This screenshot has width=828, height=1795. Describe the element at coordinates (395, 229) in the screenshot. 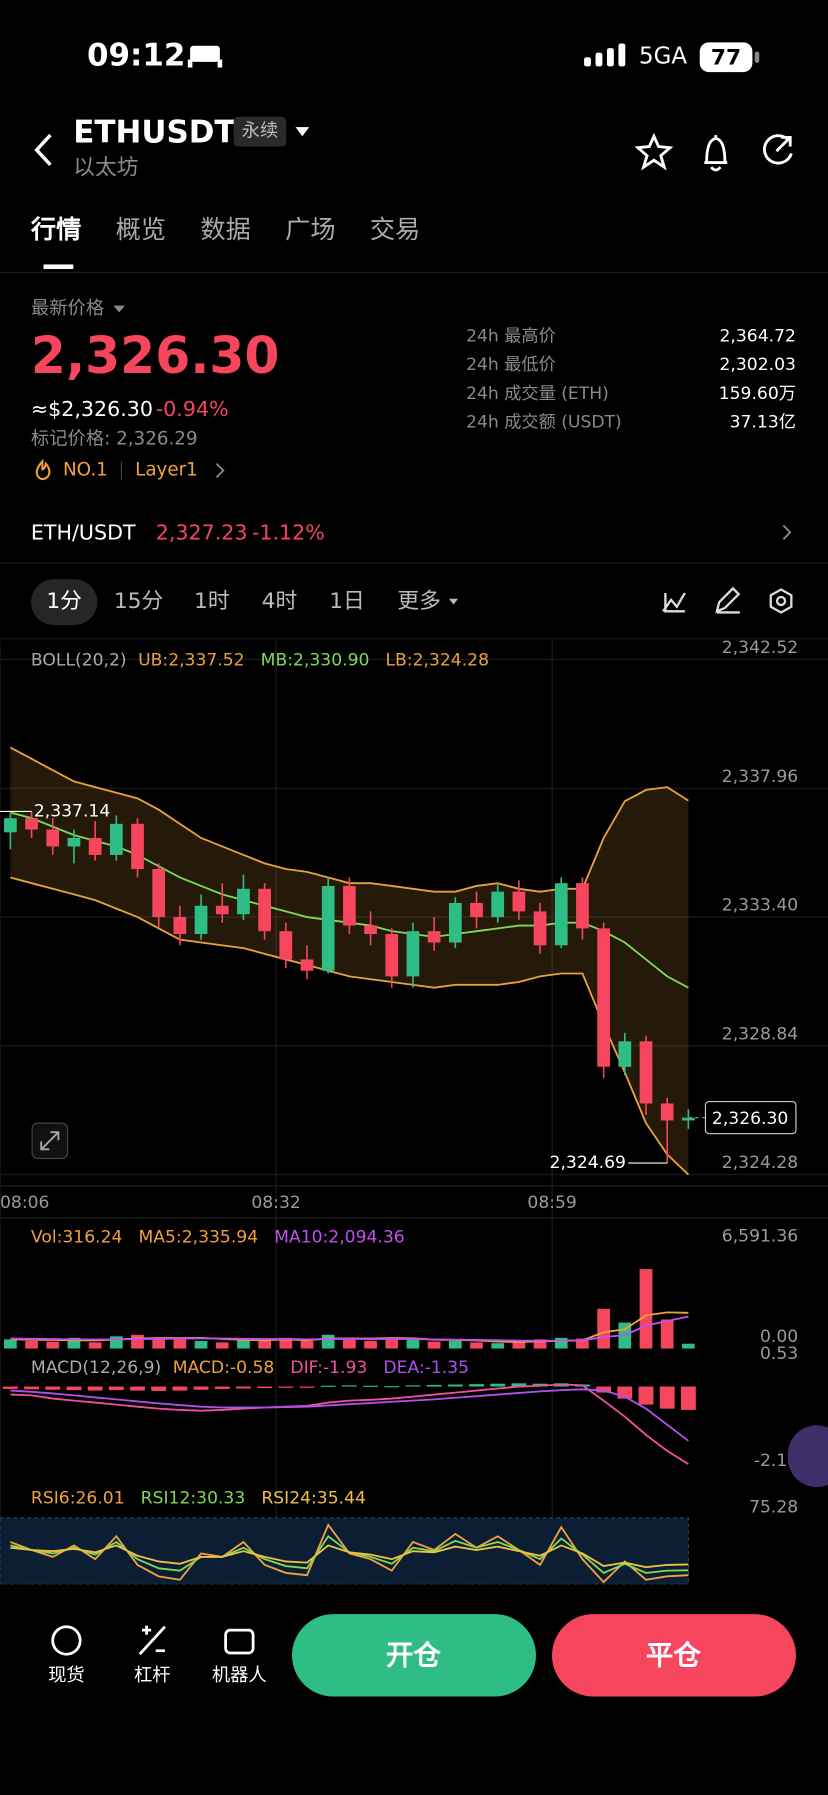

I see `tab: 交易` at that location.